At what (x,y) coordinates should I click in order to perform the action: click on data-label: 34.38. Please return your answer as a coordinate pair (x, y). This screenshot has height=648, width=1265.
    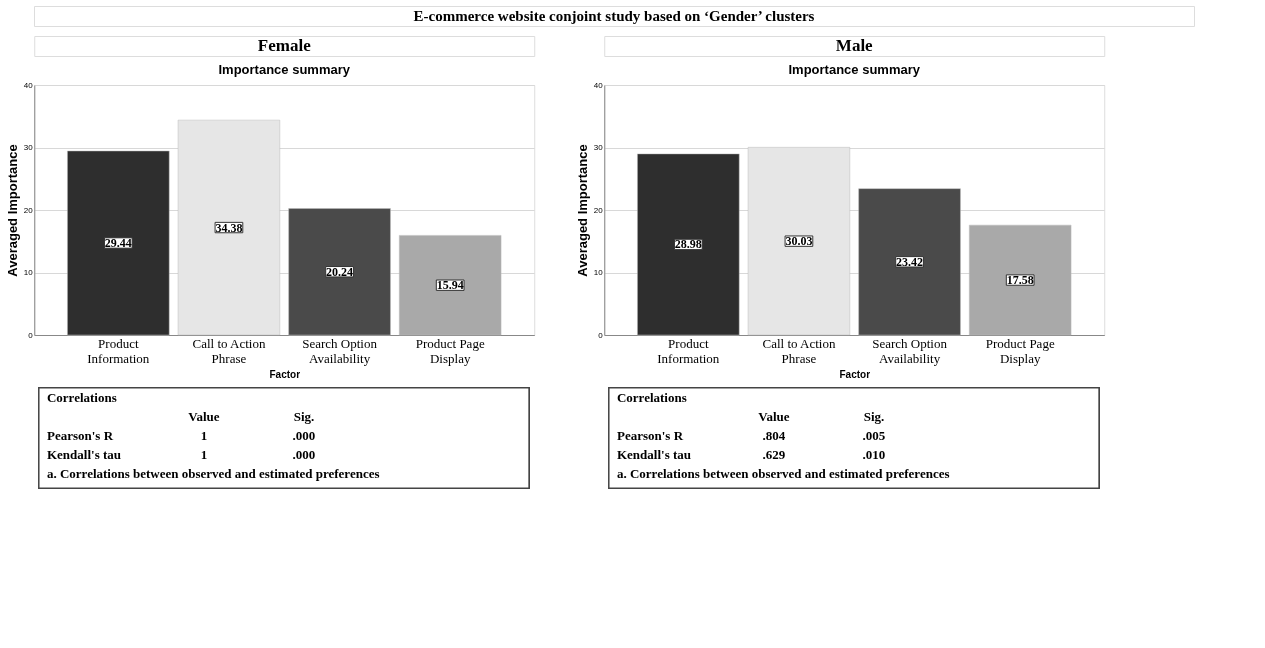
    Looking at the image, I should click on (229, 227).